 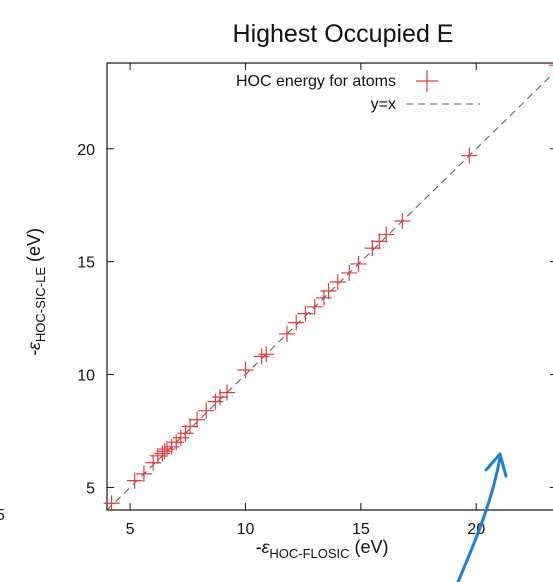 I want to click on y-axis-label: -εHOC-SIC-LE (eV), so click(x=36, y=292).